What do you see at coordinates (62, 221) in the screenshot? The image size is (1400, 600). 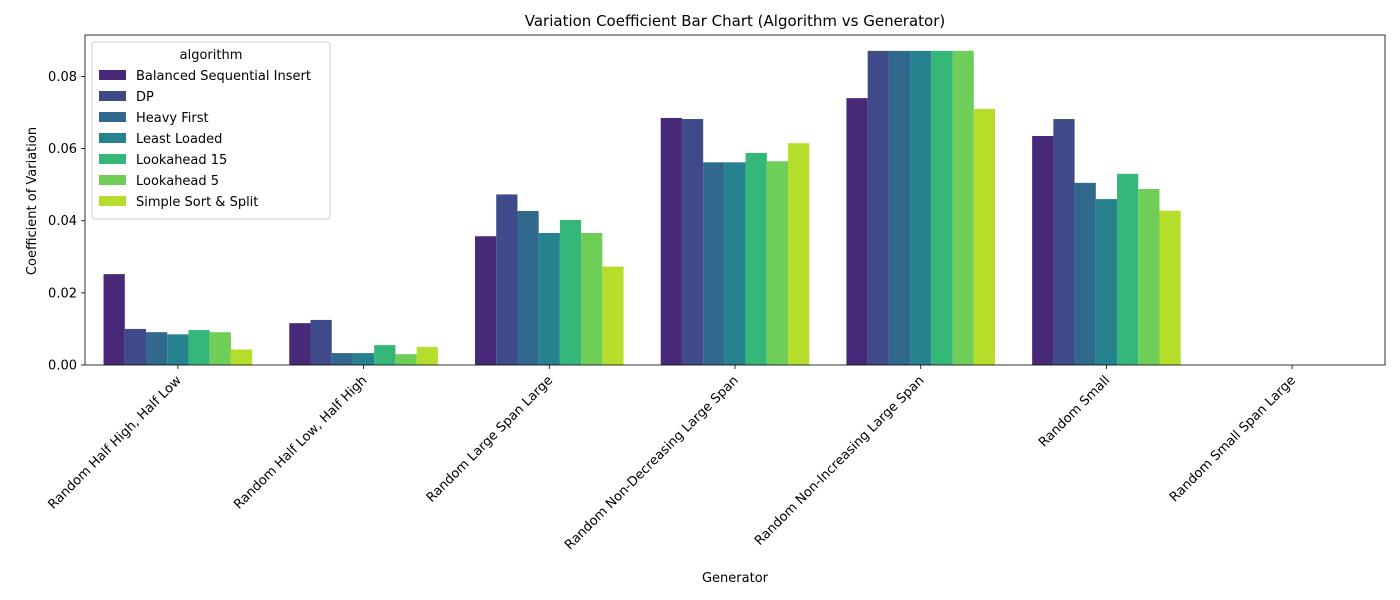 I see `y-tick-label: 0.04` at bounding box center [62, 221].